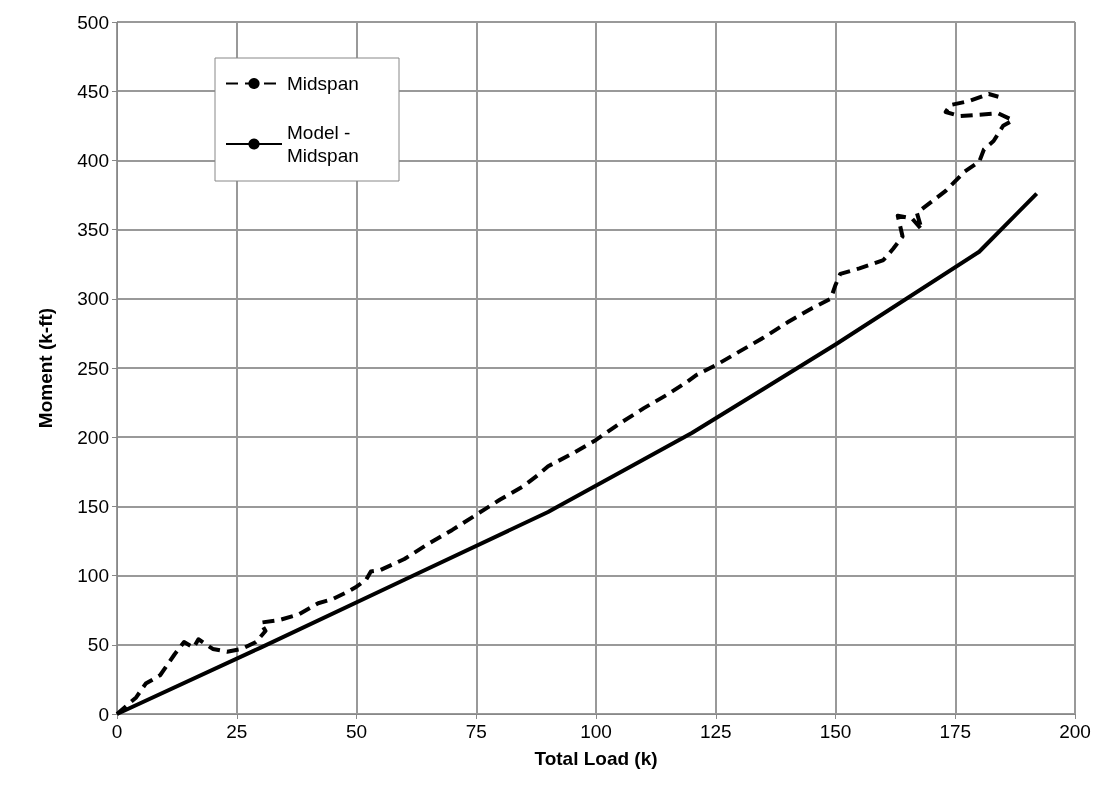 The image size is (1104, 799). I want to click on x-axis-title: Total Load (k), so click(596, 758).